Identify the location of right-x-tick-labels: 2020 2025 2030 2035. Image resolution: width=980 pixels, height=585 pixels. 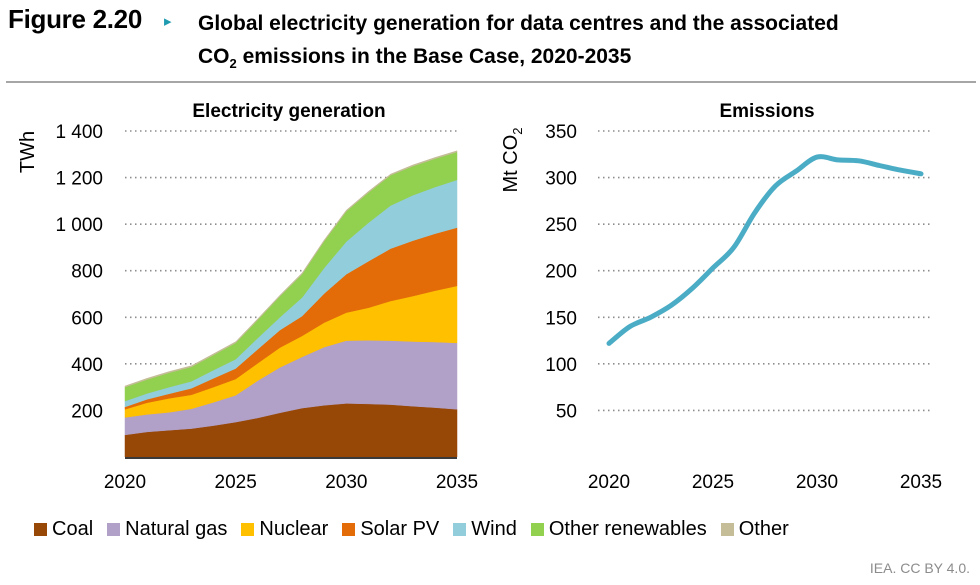
(765, 482).